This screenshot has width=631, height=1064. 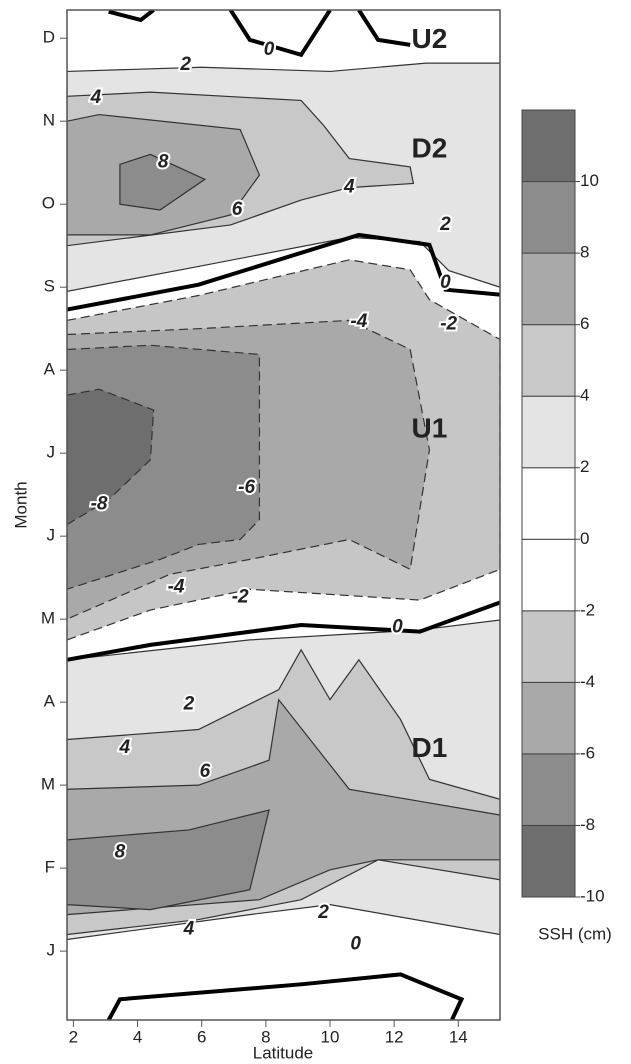 I want to click on x-tick-label: 4, so click(x=137, y=1036).